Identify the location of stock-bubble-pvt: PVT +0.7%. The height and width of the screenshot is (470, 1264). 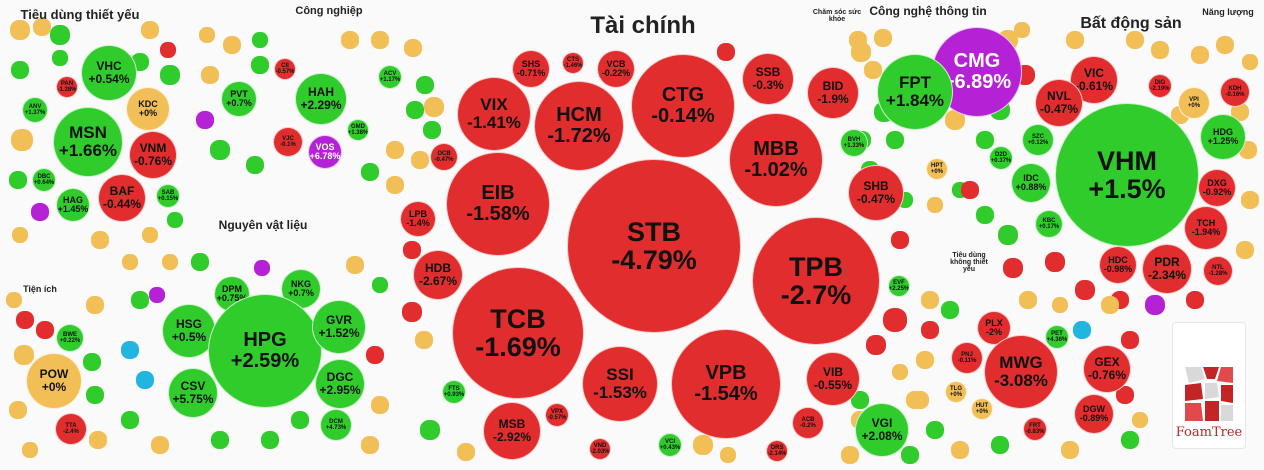
(239, 99).